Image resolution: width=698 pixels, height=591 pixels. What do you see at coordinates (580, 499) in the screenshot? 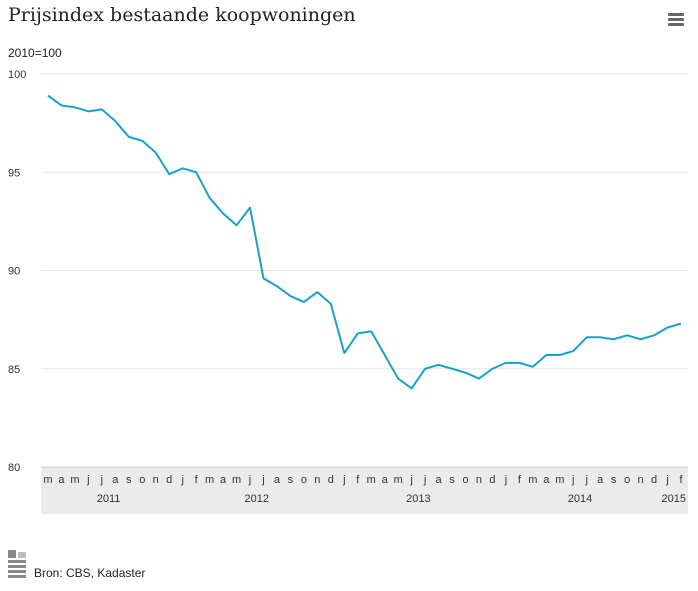
I see `x-year-label: 2014` at bounding box center [580, 499].